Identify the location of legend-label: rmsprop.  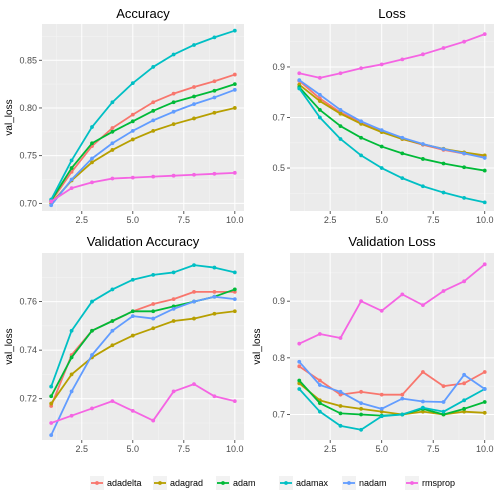
(438, 483).